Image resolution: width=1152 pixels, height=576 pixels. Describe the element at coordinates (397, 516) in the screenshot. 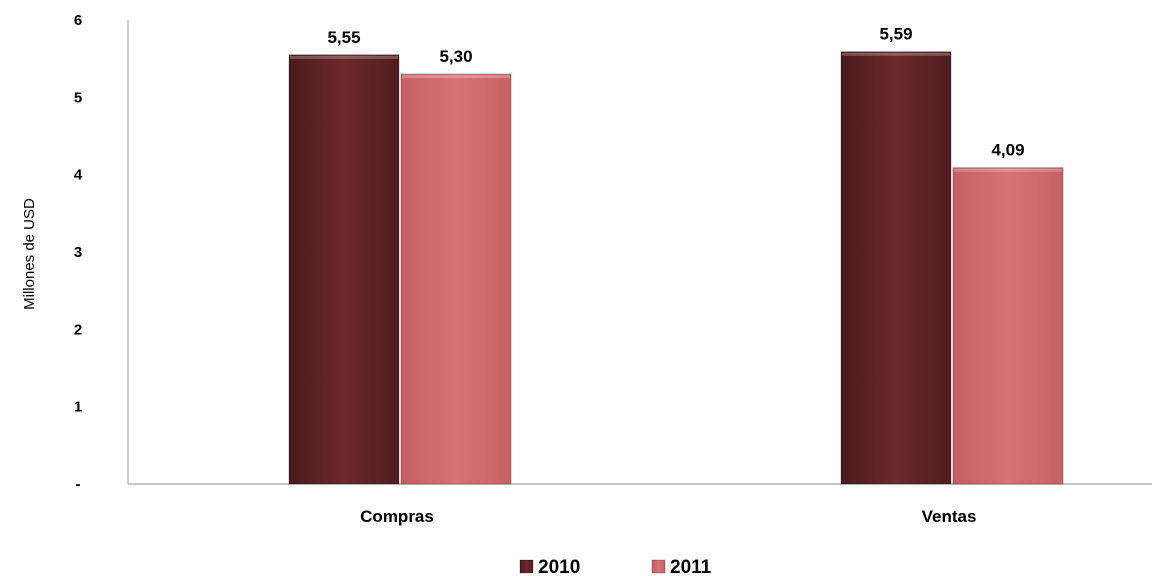

I see `category-label: Compras` at that location.